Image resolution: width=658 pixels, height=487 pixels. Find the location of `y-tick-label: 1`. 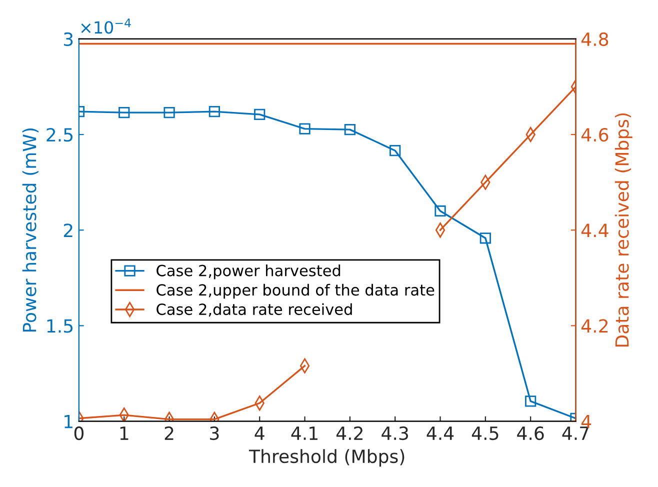

y-tick-label: 1 is located at coordinates (68, 421).